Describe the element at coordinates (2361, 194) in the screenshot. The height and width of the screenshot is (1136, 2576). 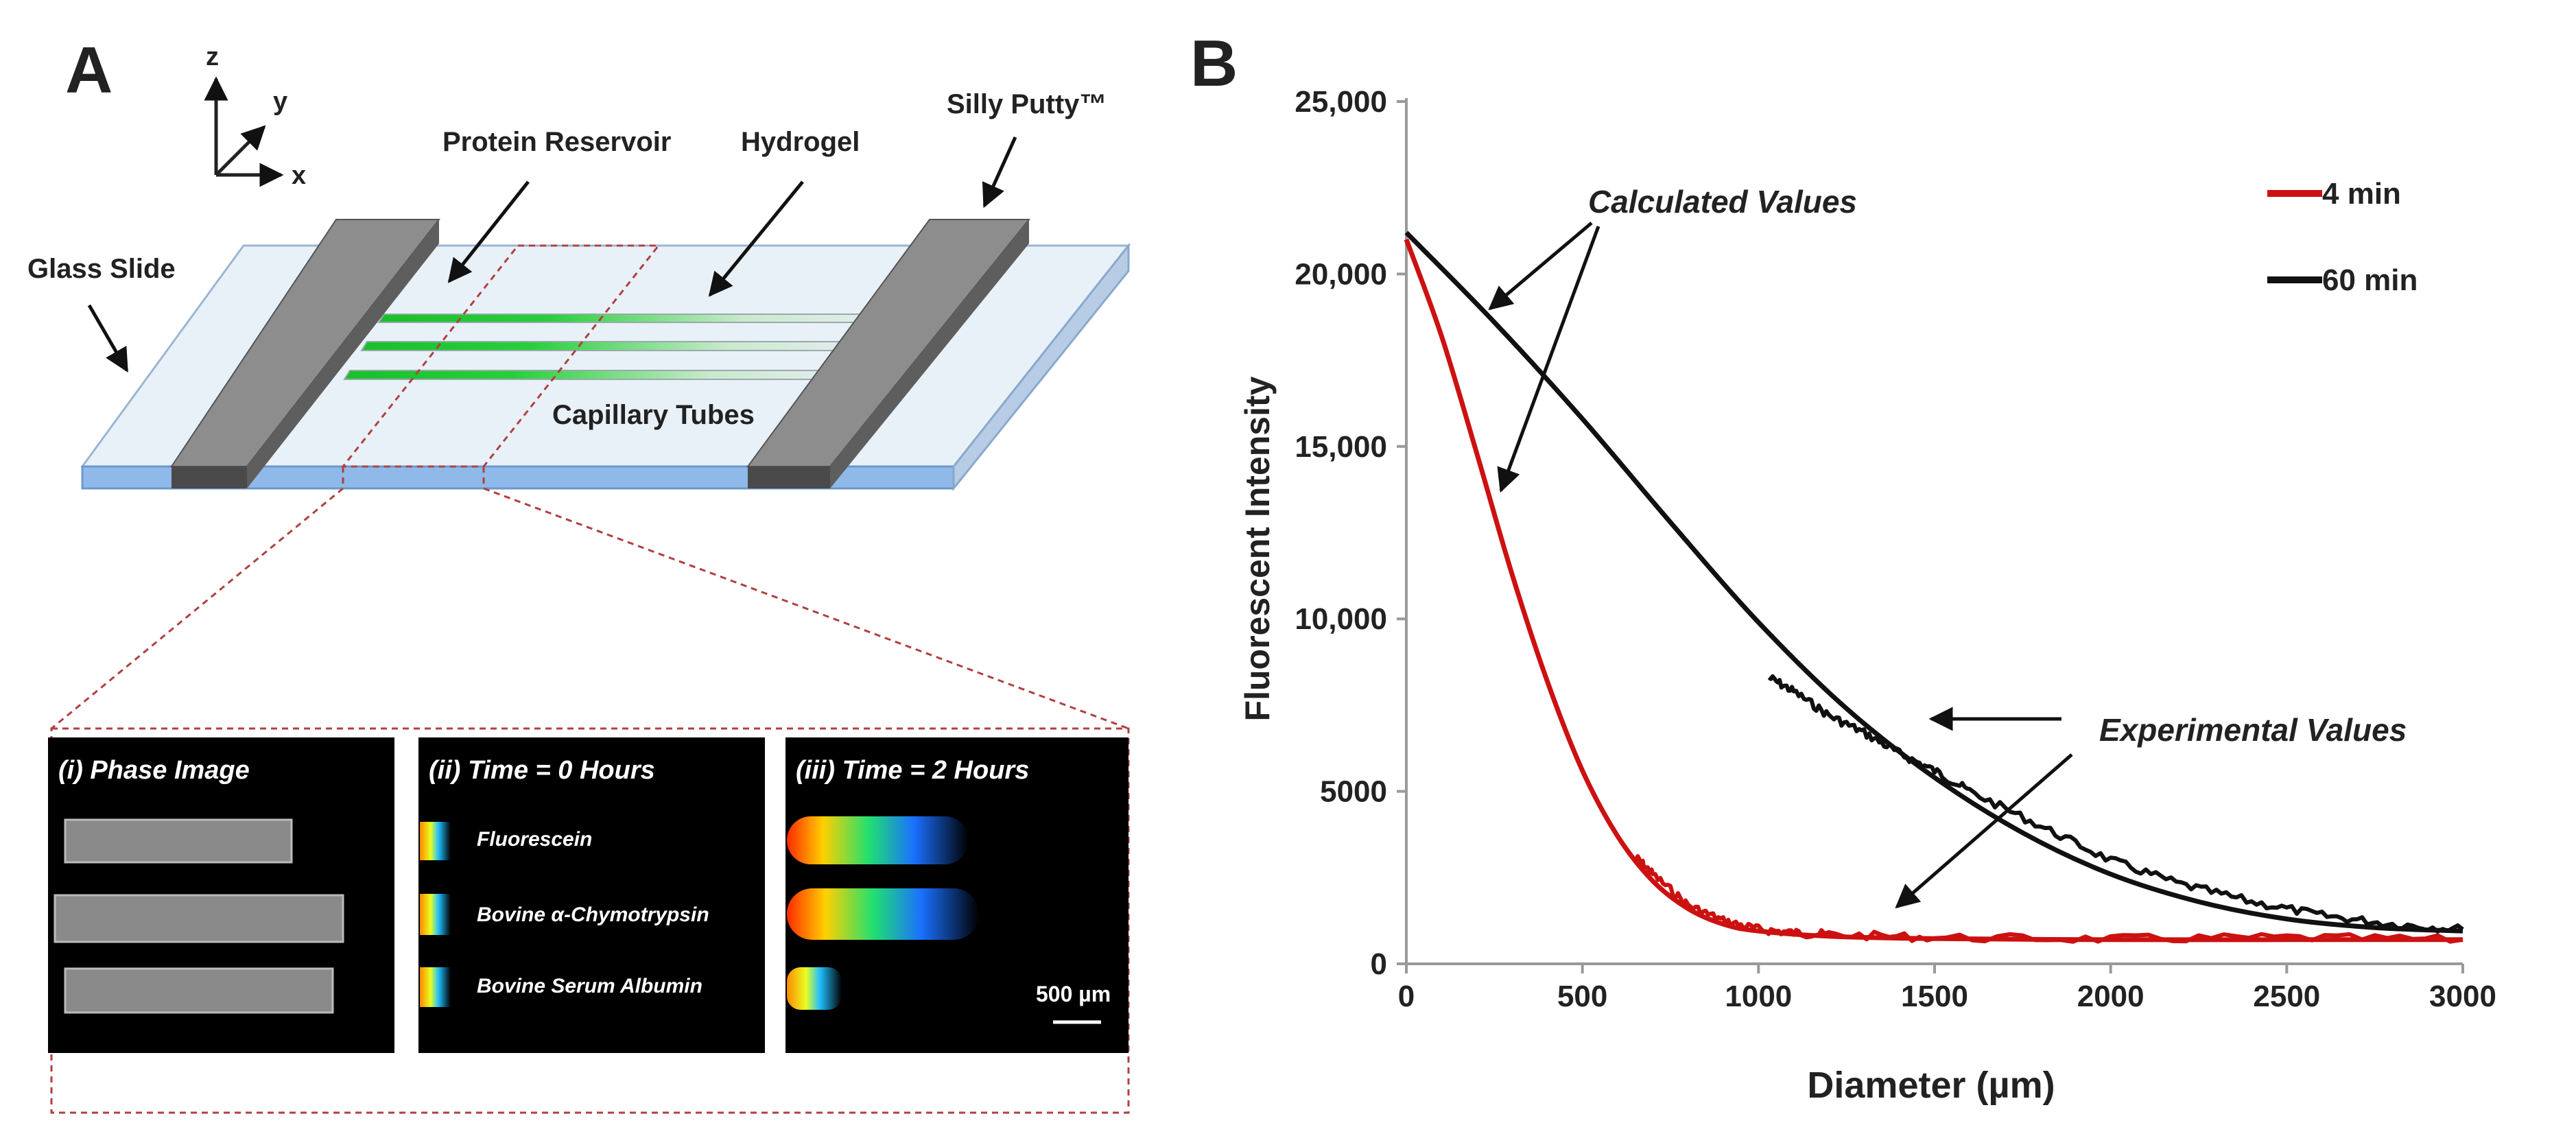
I see `legend-label-4min: 4 min` at that location.